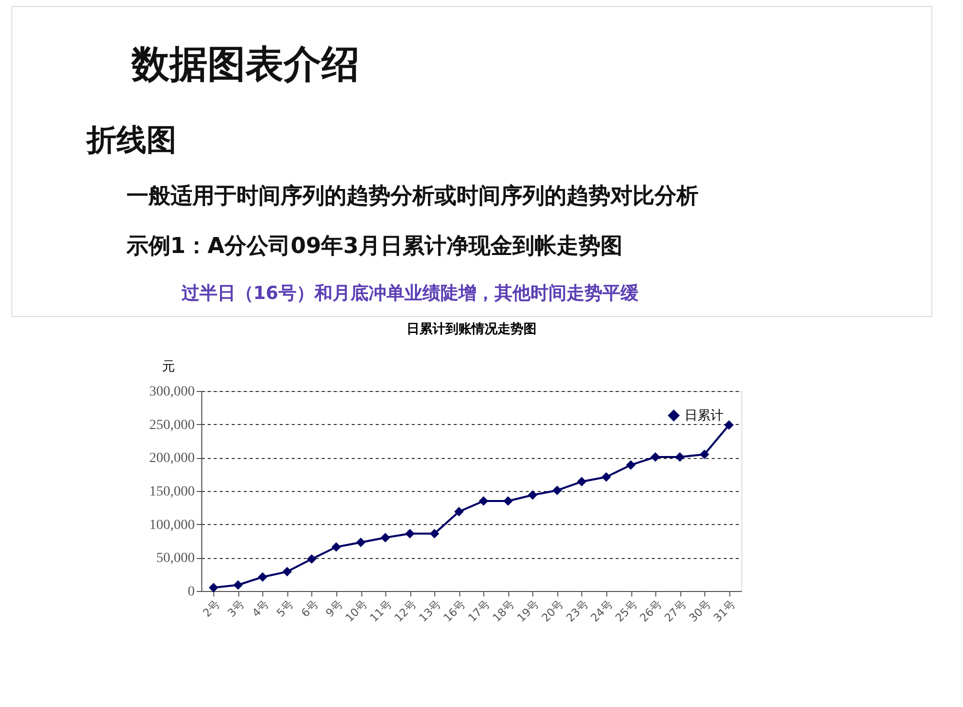 This screenshot has height=707, width=963. Describe the element at coordinates (285, 609) in the screenshot. I see `x-tick-label: 5号` at that location.